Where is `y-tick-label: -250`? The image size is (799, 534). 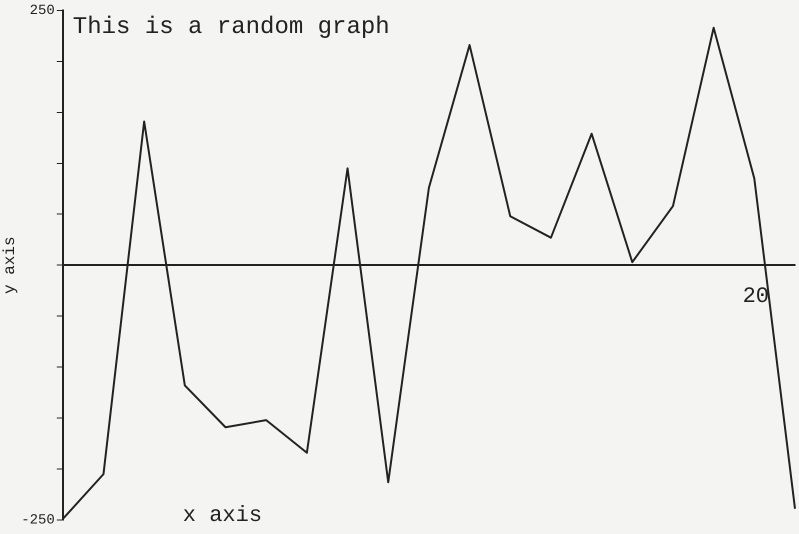 y-tick-label: -250 is located at coordinates (38, 520).